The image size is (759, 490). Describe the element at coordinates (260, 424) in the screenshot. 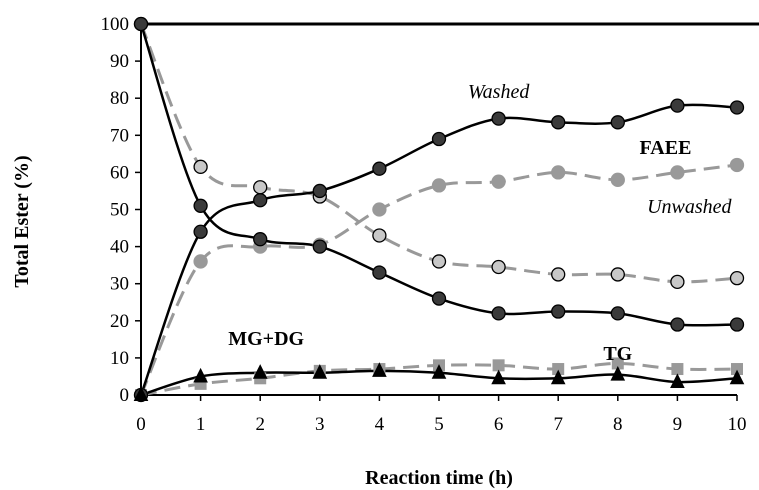

I see `x-tick-label: 2` at that location.